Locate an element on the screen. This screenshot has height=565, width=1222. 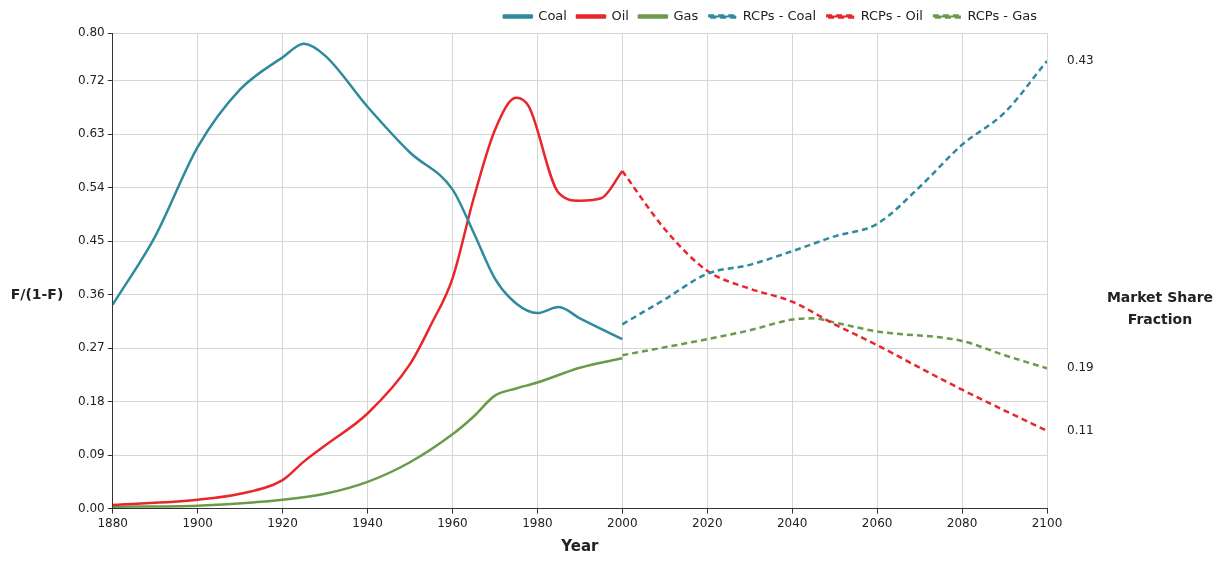
text: 0.11 is located at coordinates (1080, 429).